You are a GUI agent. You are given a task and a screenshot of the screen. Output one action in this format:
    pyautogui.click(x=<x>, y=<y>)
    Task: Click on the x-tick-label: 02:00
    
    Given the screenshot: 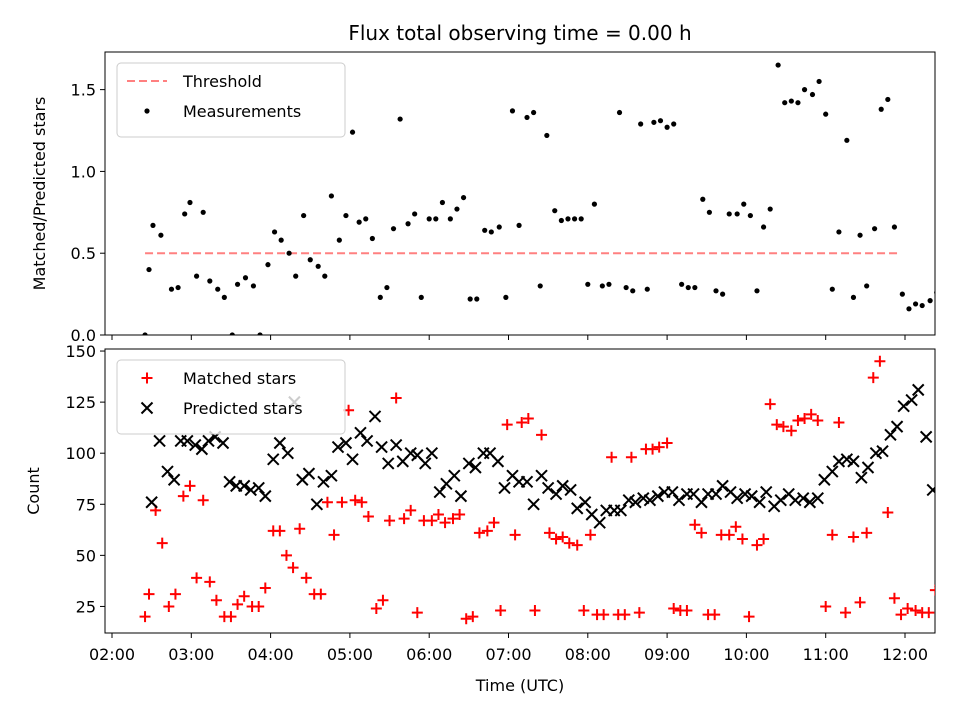 What is the action you would take?
    pyautogui.click(x=112, y=654)
    